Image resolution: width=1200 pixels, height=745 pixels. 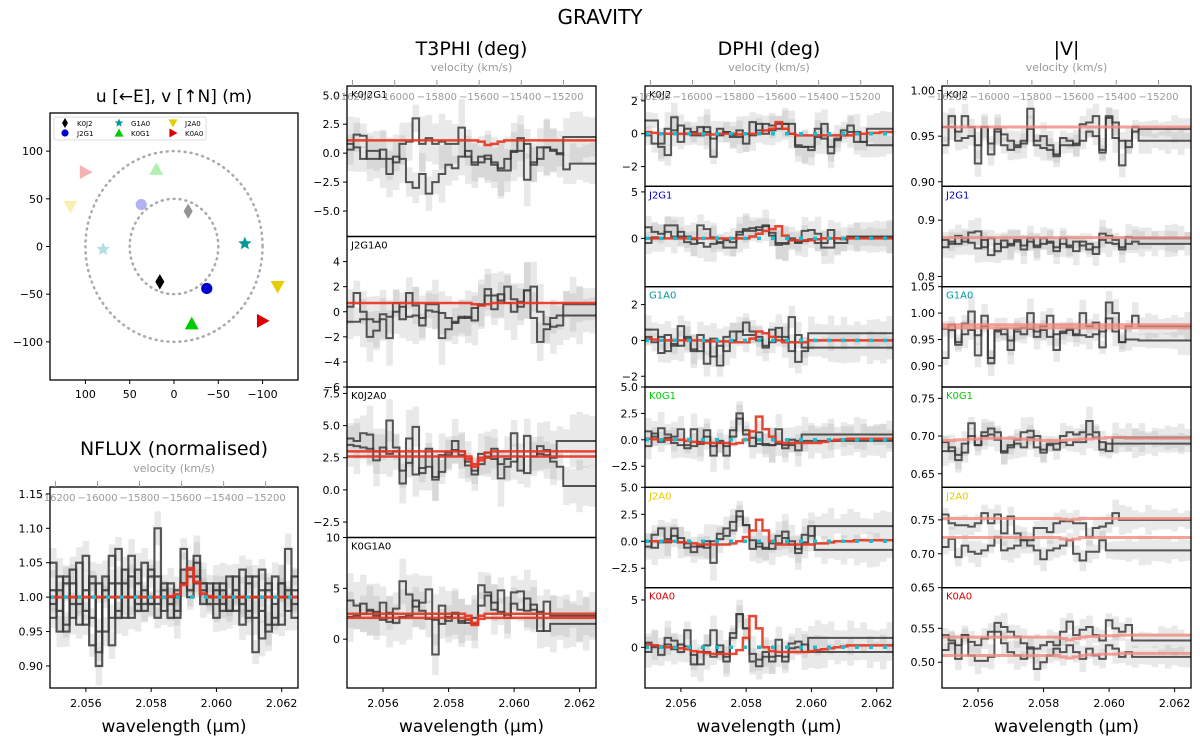 I want to click on uv-point-j2g1, so click(x=207, y=288).